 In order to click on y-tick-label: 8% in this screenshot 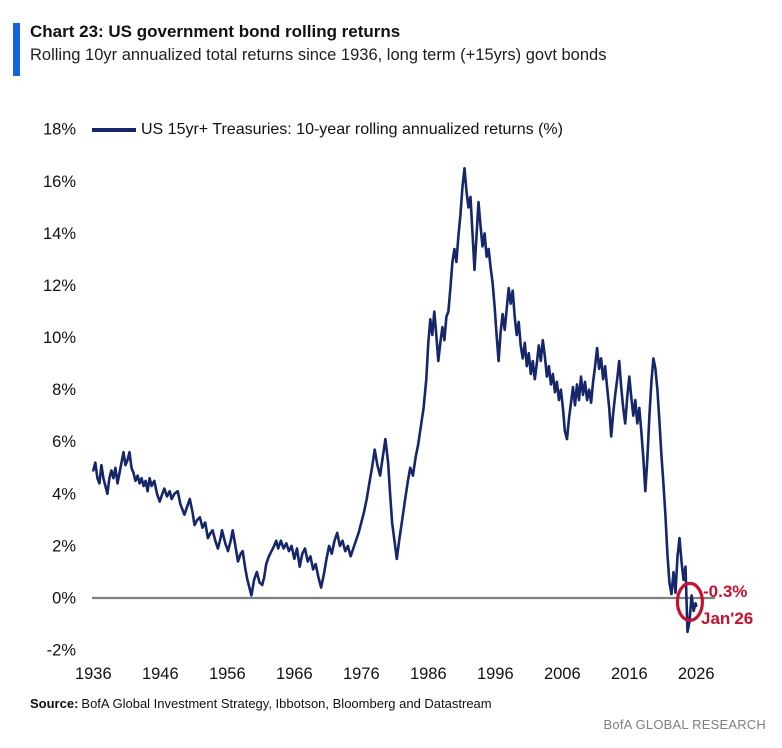, I will do `click(64, 390)`.